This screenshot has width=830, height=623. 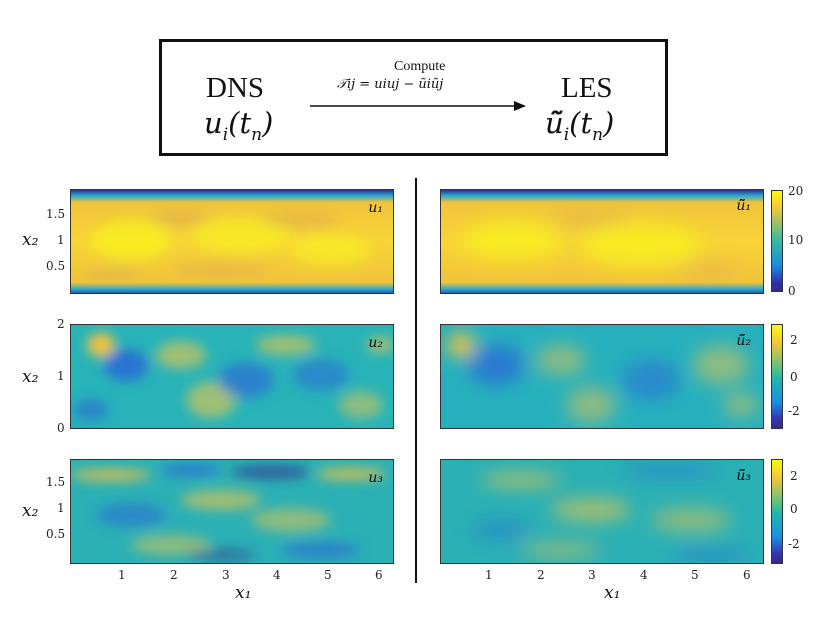 What do you see at coordinates (56, 214) in the screenshot?
I see `row1-ytick-1: 1.5` at bounding box center [56, 214].